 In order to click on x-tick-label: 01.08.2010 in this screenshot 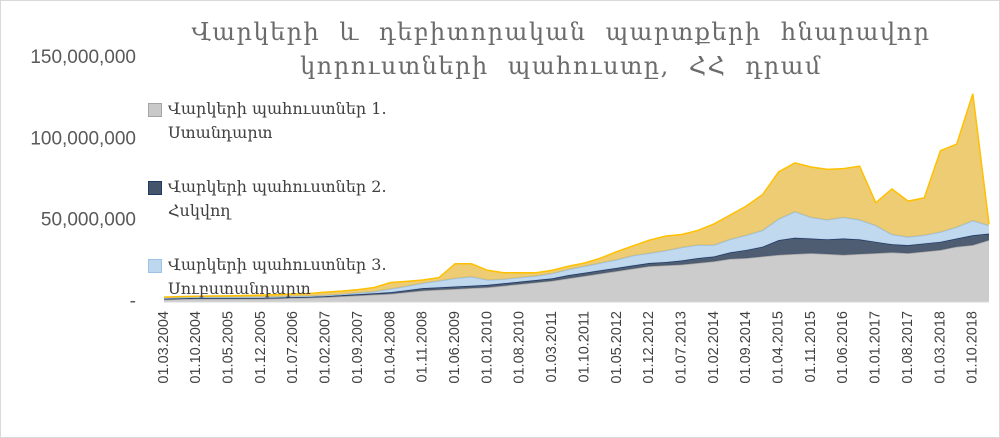, I will do `click(520, 347)`.